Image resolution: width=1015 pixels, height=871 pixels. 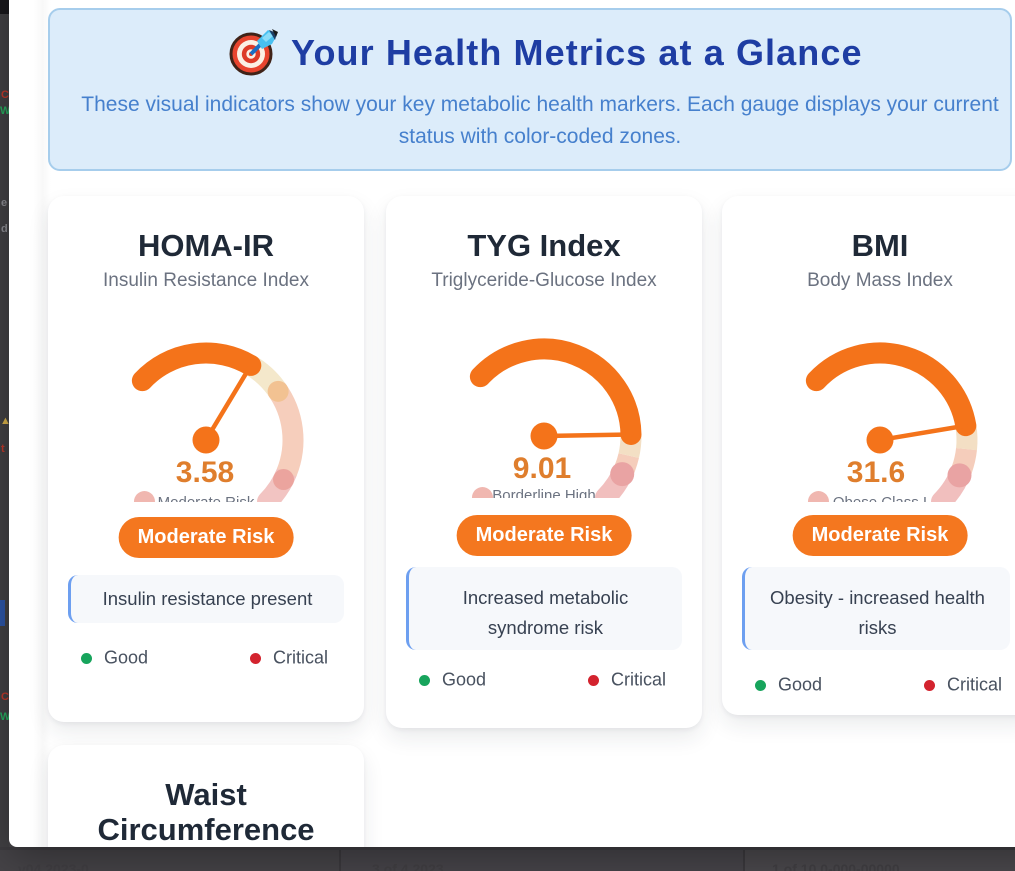 What do you see at coordinates (205, 472) in the screenshot?
I see `svg-text: 3.58` at bounding box center [205, 472].